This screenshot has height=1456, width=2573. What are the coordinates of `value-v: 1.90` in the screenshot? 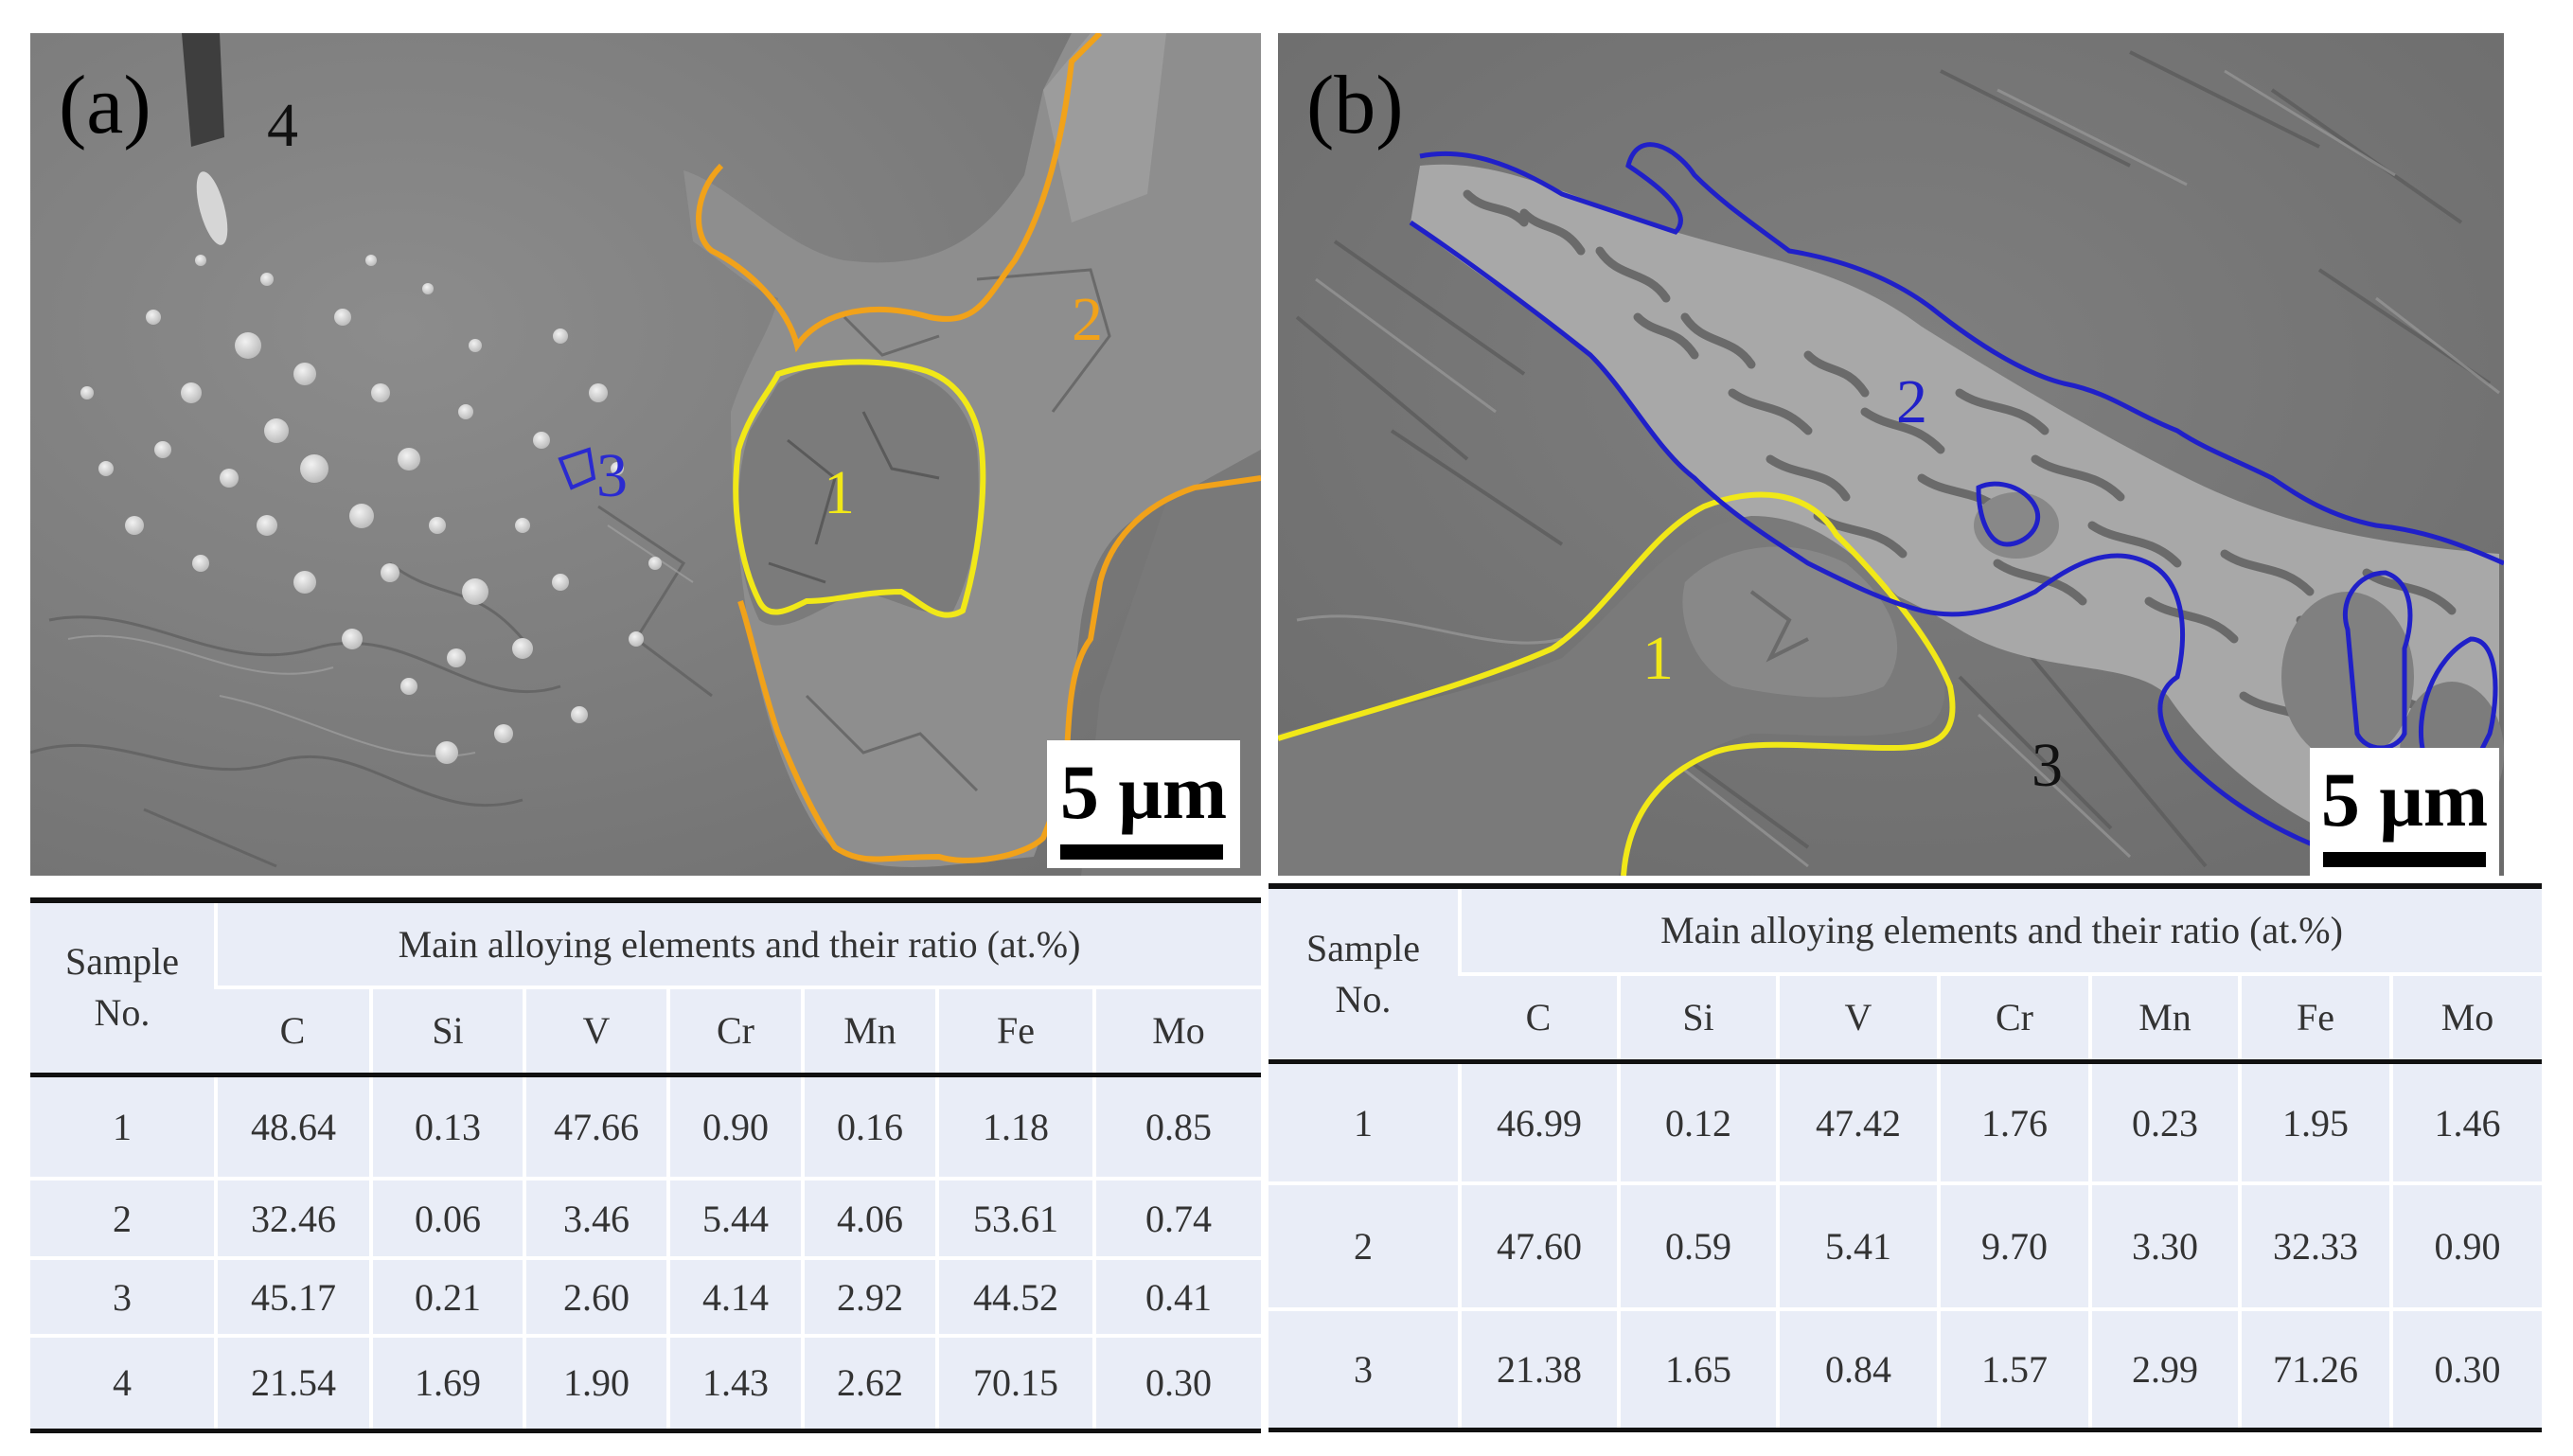 It's located at (596, 1382).